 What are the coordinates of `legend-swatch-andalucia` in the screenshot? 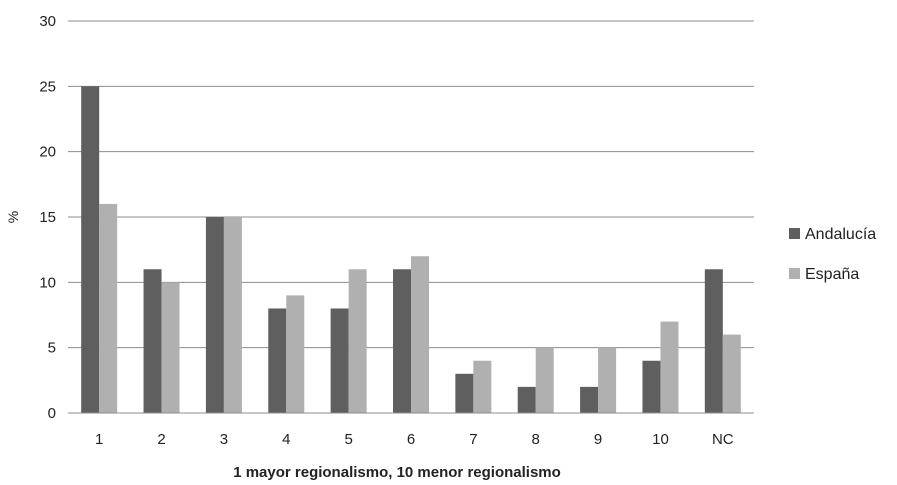 It's located at (794, 233).